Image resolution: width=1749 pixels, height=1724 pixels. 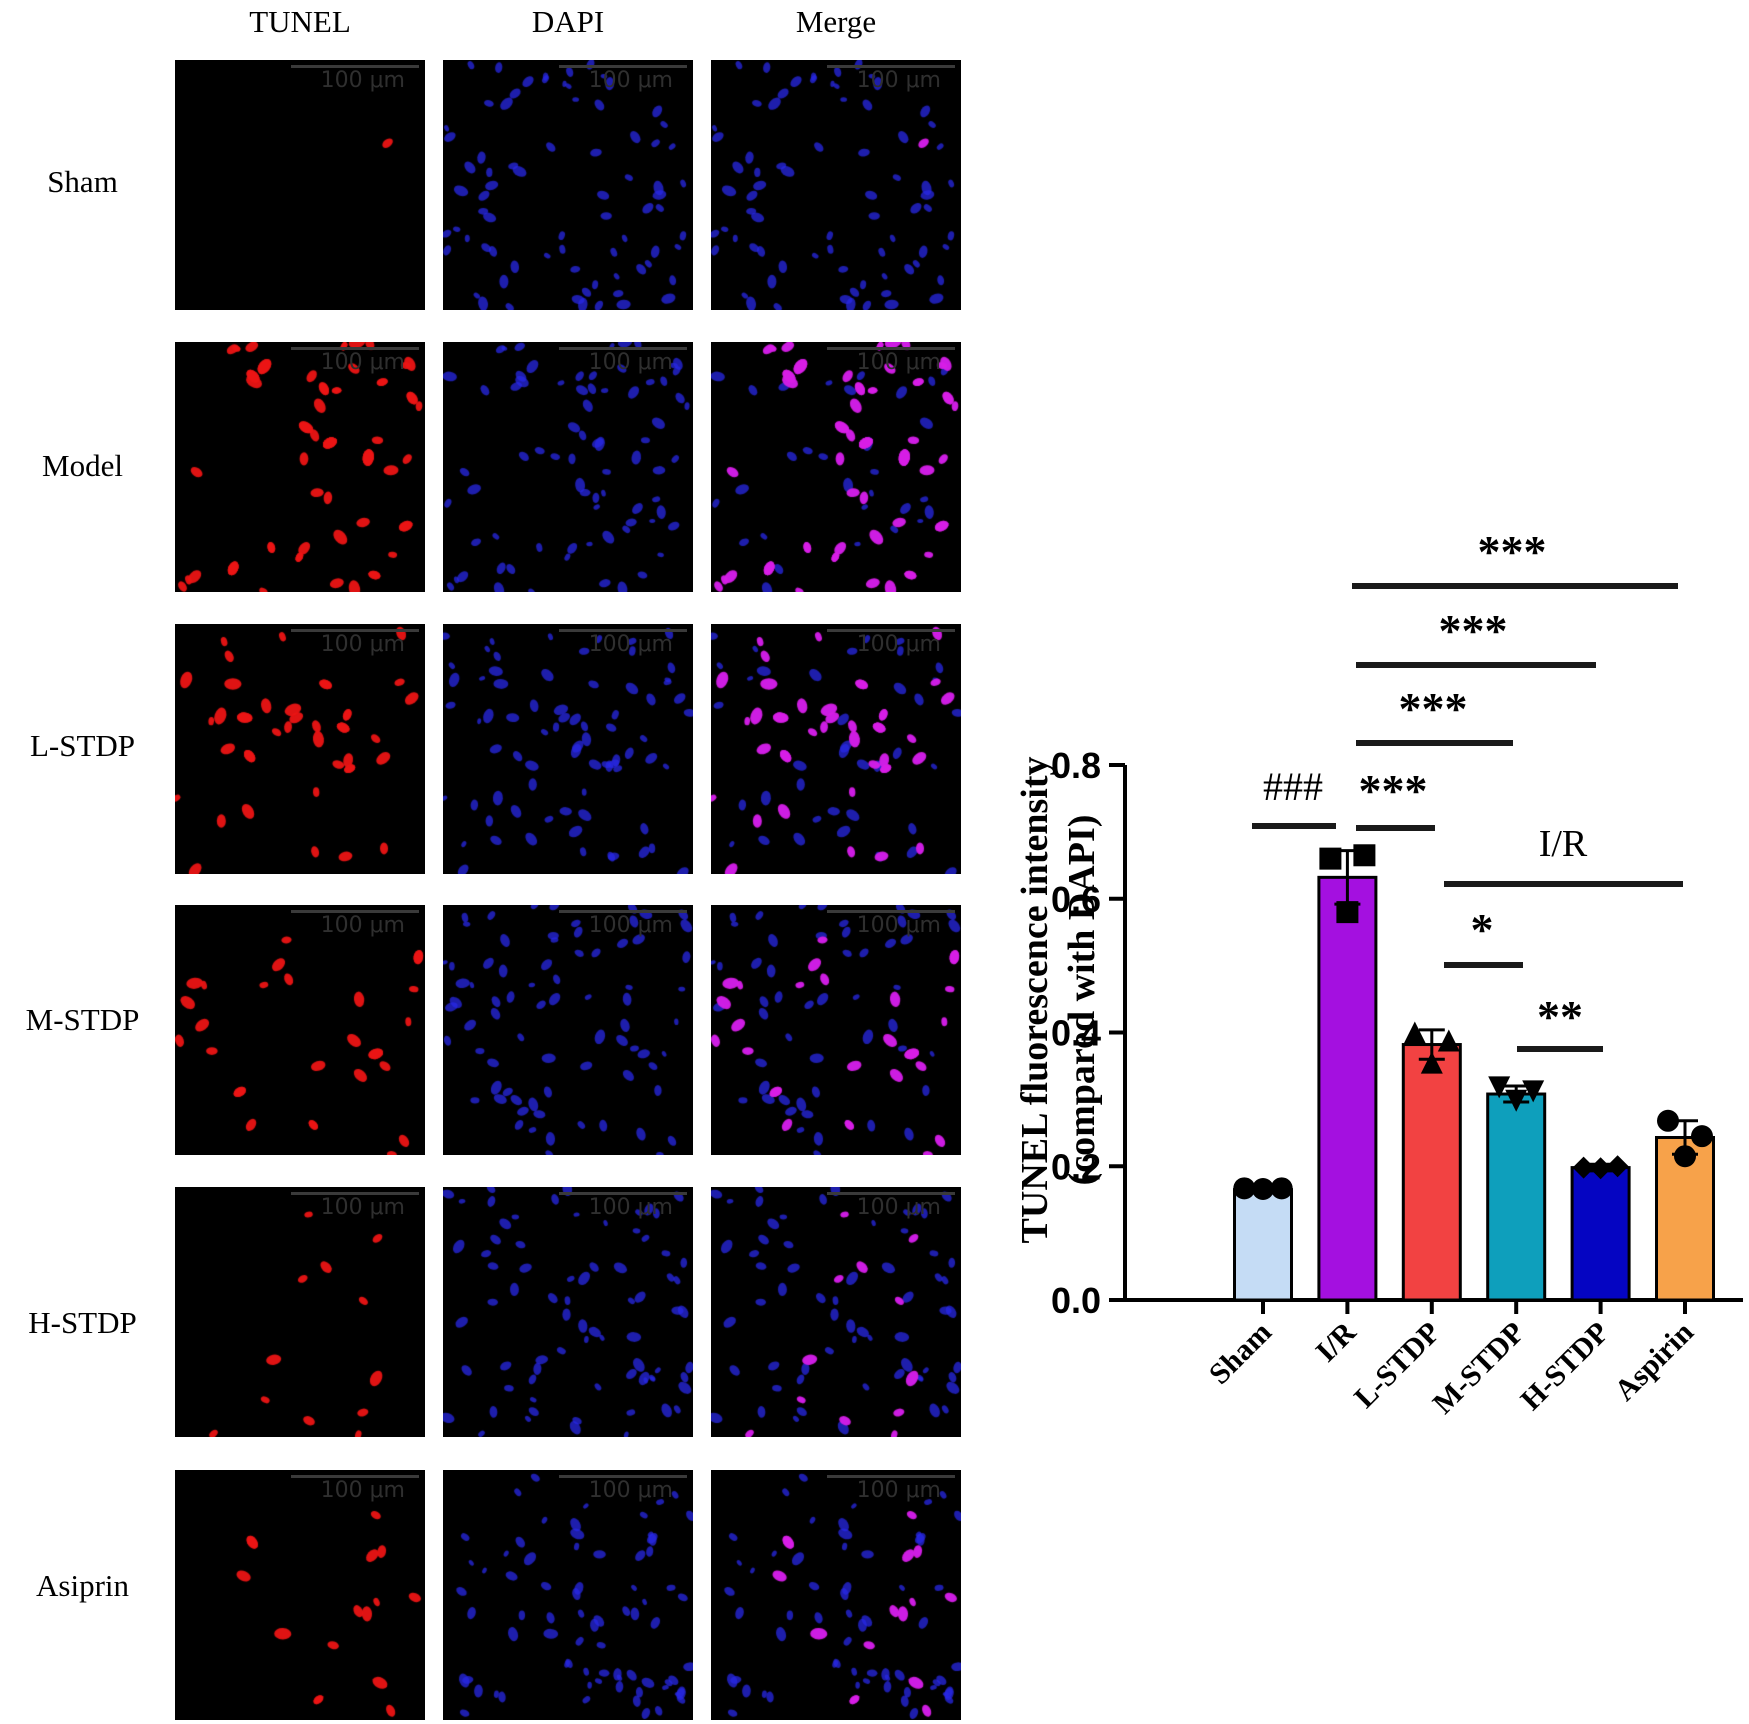 What do you see at coordinates (1478, 1368) in the screenshot?
I see `x-tick-label: M-STDP` at bounding box center [1478, 1368].